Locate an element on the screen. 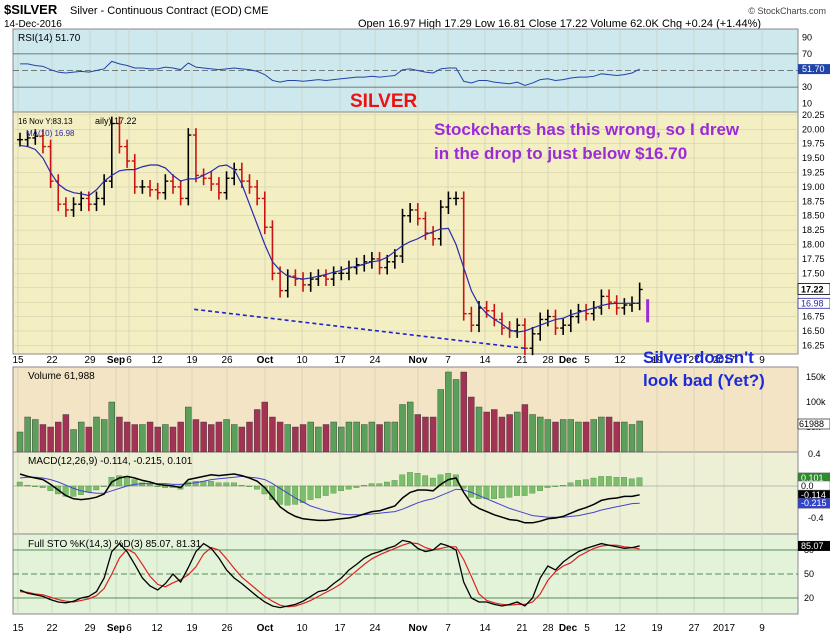  rsi-value-marker is located at coordinates (814, 69).